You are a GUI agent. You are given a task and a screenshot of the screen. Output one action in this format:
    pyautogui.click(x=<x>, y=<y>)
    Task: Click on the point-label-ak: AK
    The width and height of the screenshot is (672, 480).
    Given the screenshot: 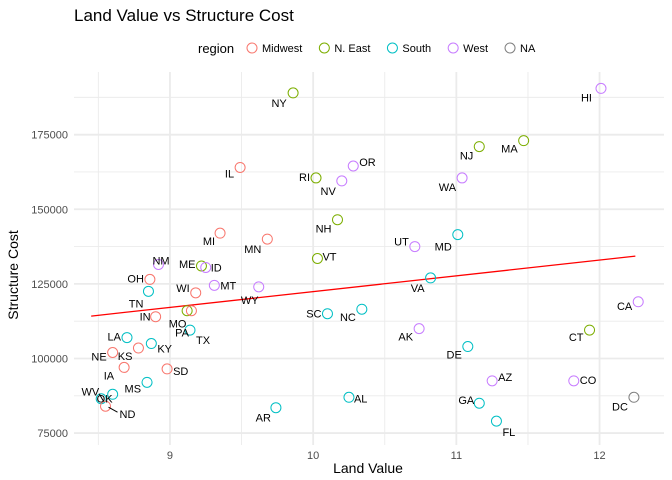 What is the action you would take?
    pyautogui.click(x=405, y=338)
    